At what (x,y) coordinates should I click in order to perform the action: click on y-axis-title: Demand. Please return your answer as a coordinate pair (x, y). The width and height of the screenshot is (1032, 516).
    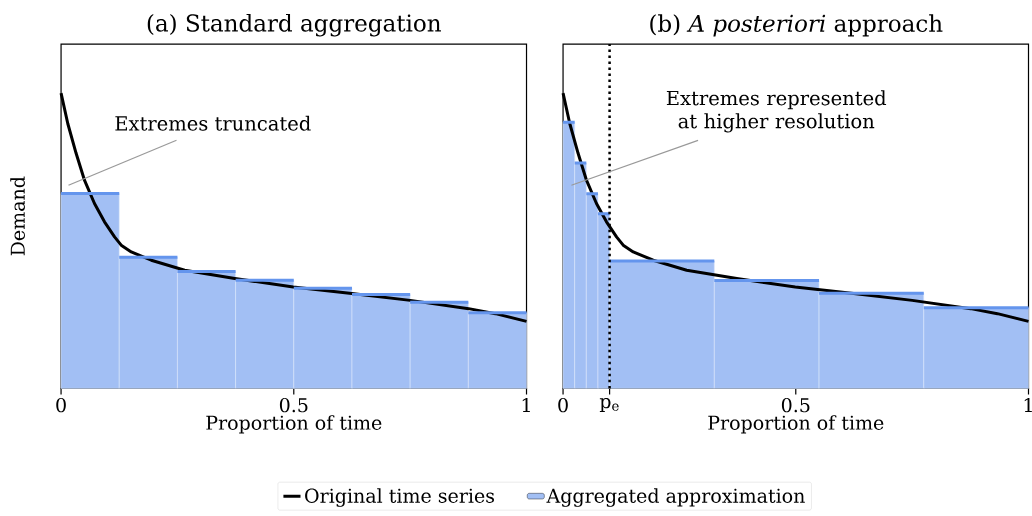
    Looking at the image, I should click on (17, 216).